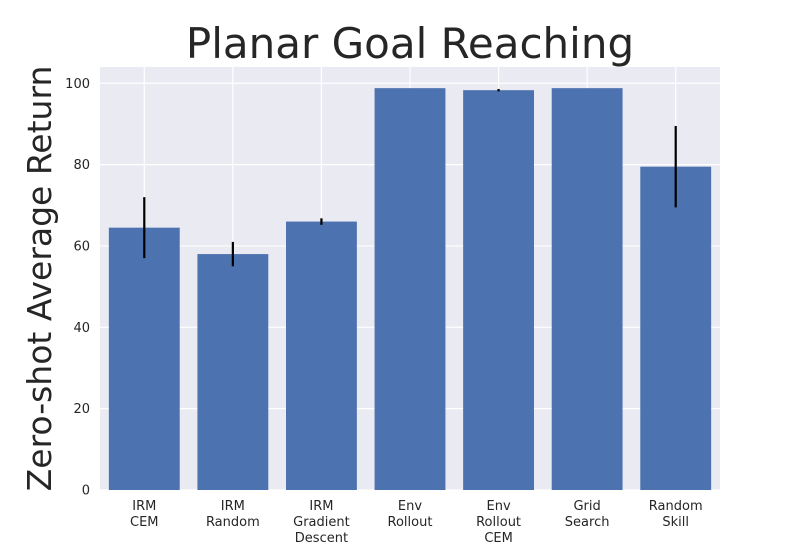  Describe the element at coordinates (86, 491) in the screenshot. I see `y-tick-label: 0` at that location.